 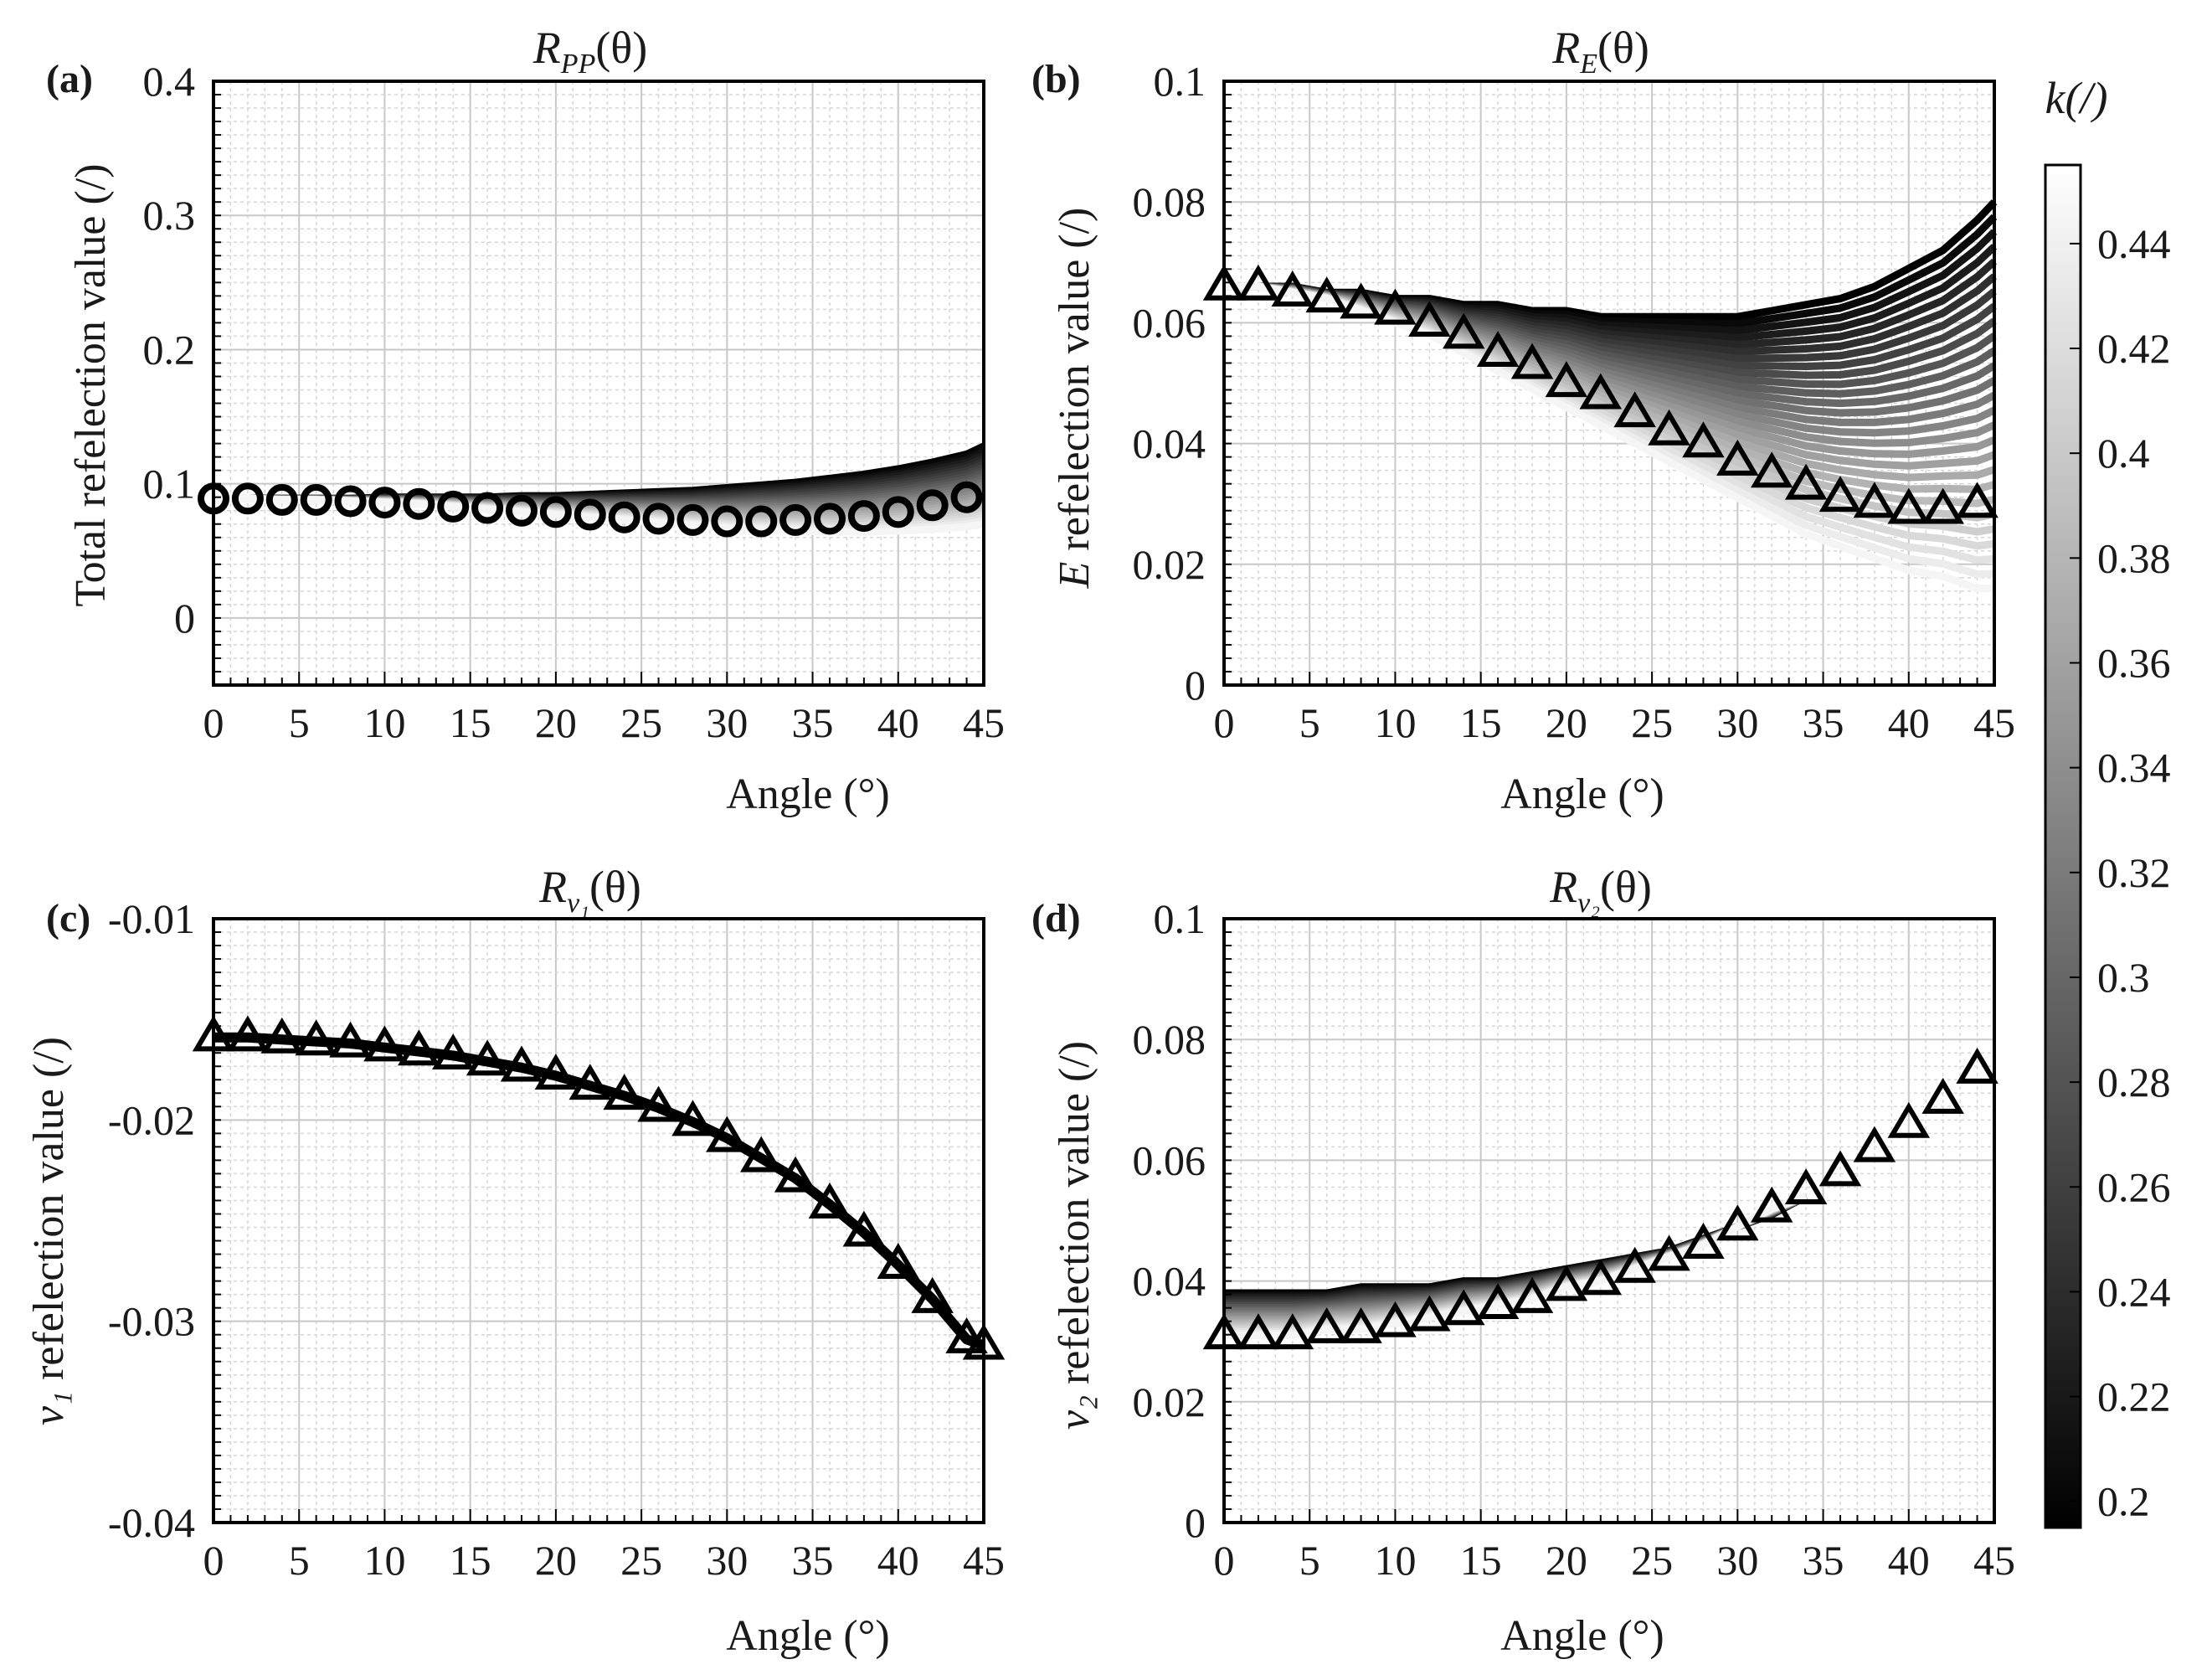 What do you see at coordinates (2134, 1396) in the screenshot?
I see `colorbar-tick-label: 0.22` at bounding box center [2134, 1396].